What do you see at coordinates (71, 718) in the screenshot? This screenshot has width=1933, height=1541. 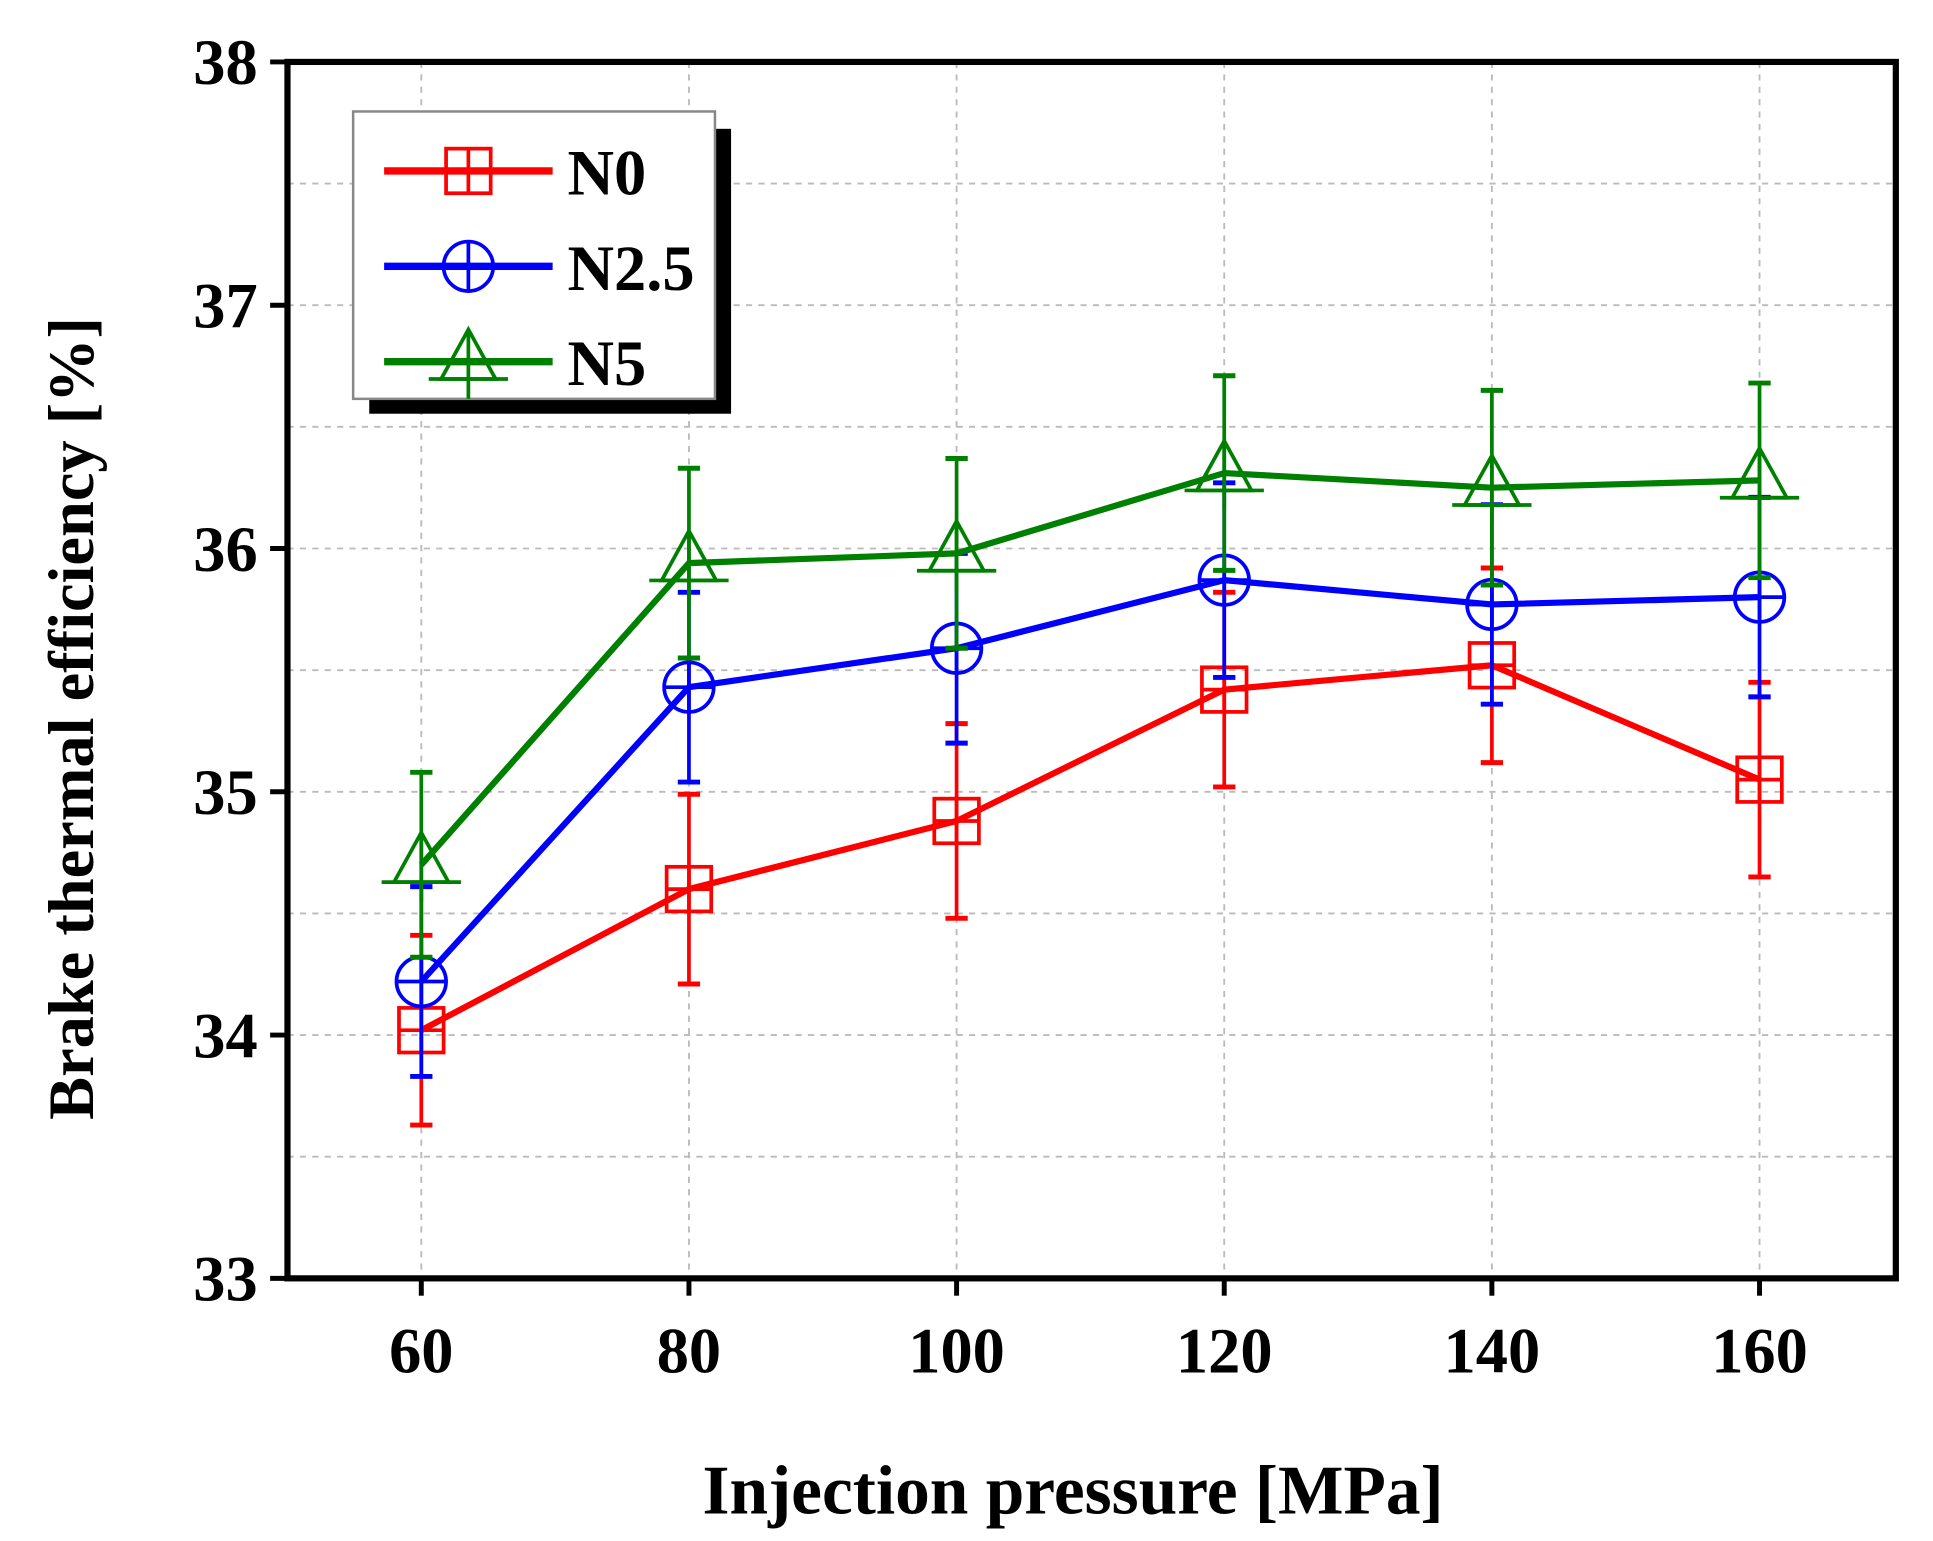 I see `y-axis-label: Brake thermal efficiency [%]` at bounding box center [71, 718].